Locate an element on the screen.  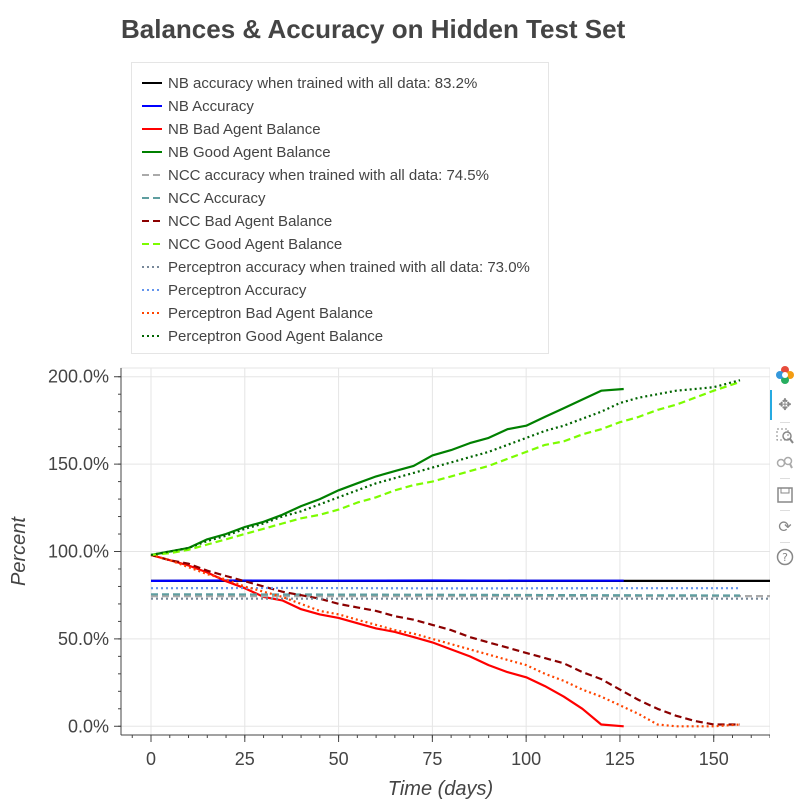
x-tick-label: 150 is located at coordinates (714, 759).